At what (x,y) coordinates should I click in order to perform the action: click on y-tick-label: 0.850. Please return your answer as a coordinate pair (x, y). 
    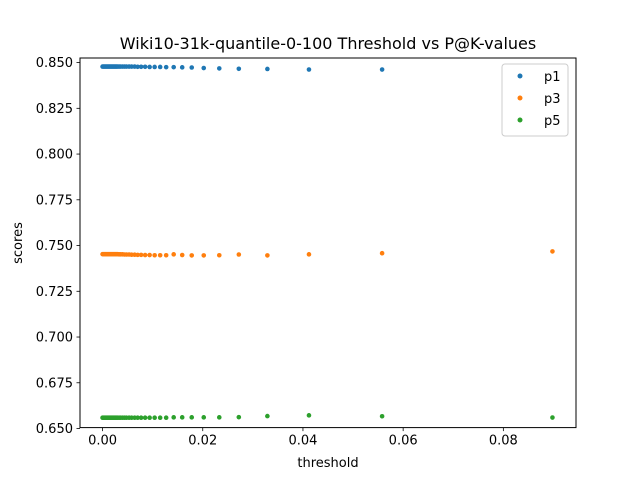
    Looking at the image, I should click on (54, 63).